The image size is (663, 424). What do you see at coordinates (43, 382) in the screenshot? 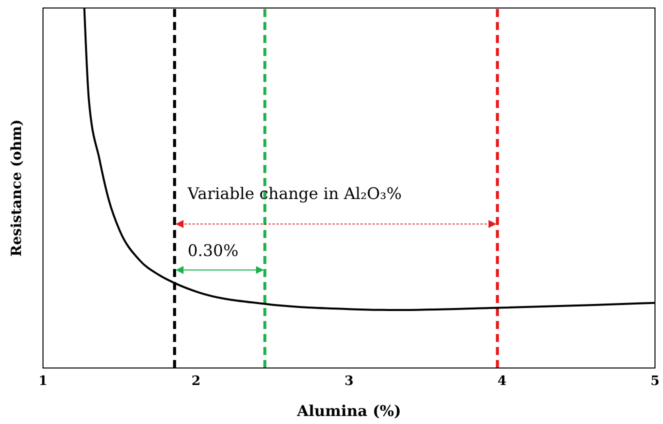
I see `x-tick-label: 1` at bounding box center [43, 382].